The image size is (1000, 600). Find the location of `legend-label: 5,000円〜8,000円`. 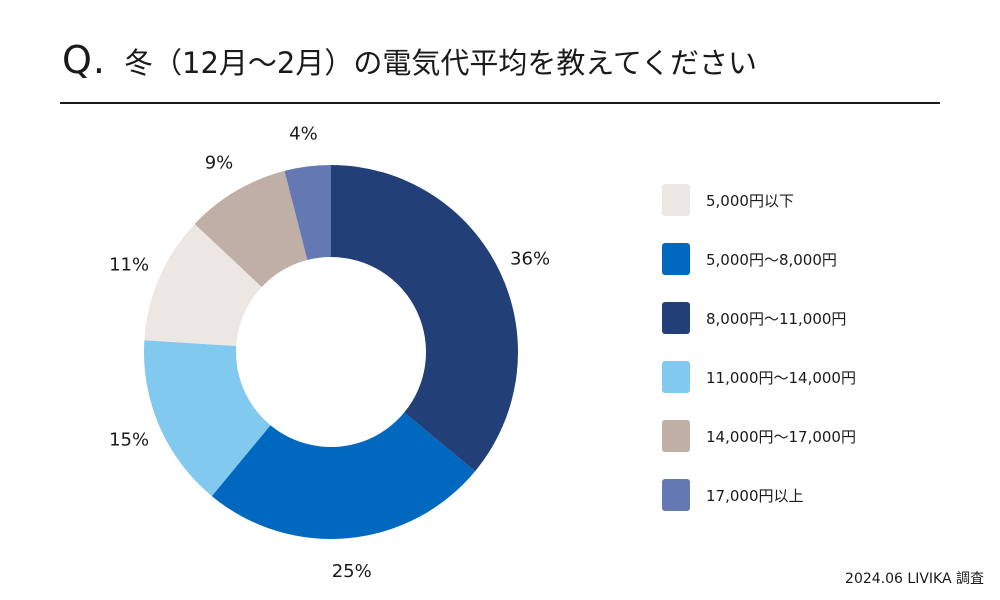

legend-label: 5,000円〜8,000円 is located at coordinates (771, 259).